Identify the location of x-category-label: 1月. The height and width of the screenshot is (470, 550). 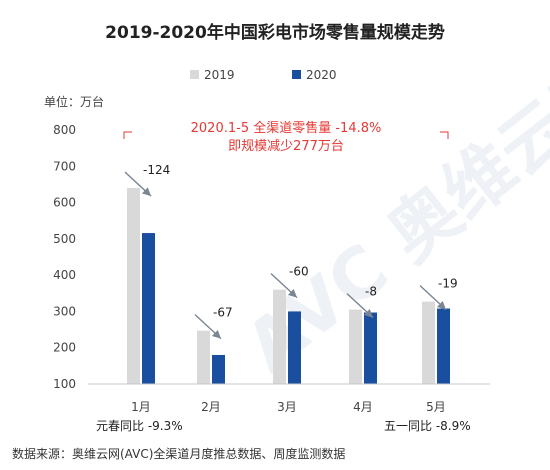
(141, 407).